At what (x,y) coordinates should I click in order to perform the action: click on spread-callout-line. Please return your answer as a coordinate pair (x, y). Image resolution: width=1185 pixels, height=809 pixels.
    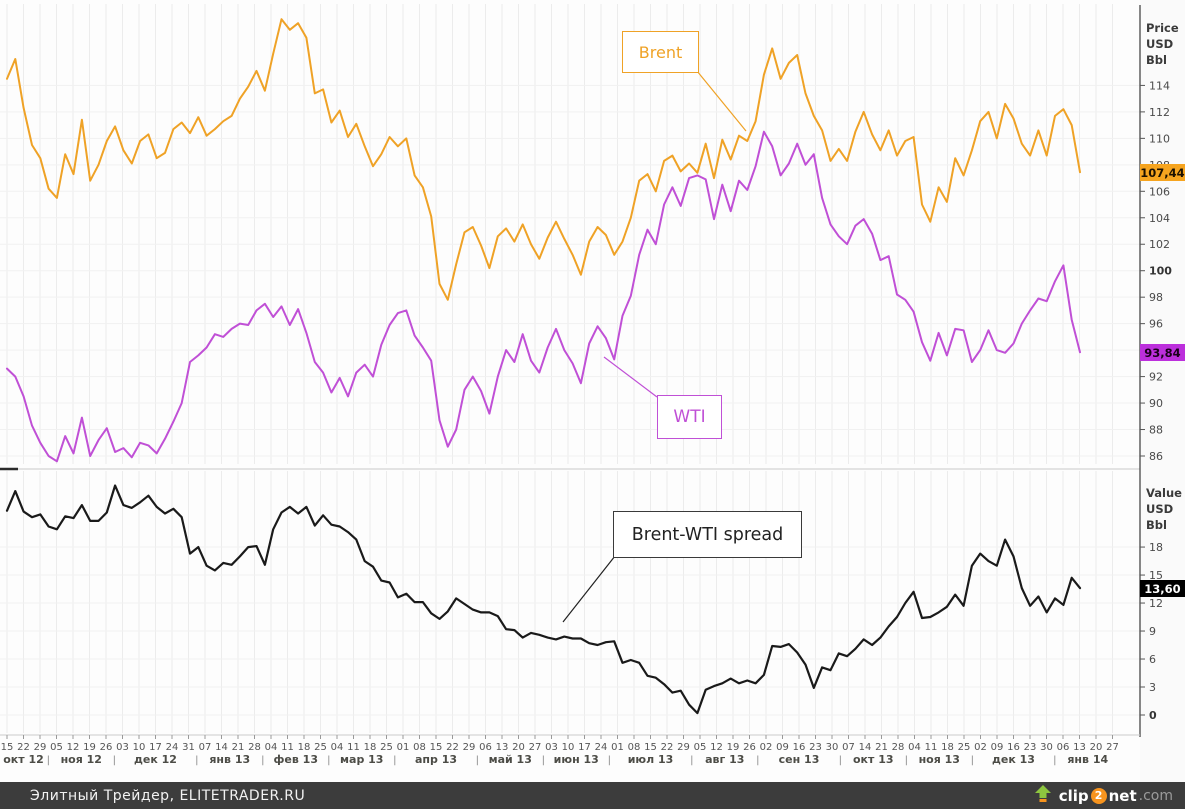
    Looking at the image, I should click on (589, 589).